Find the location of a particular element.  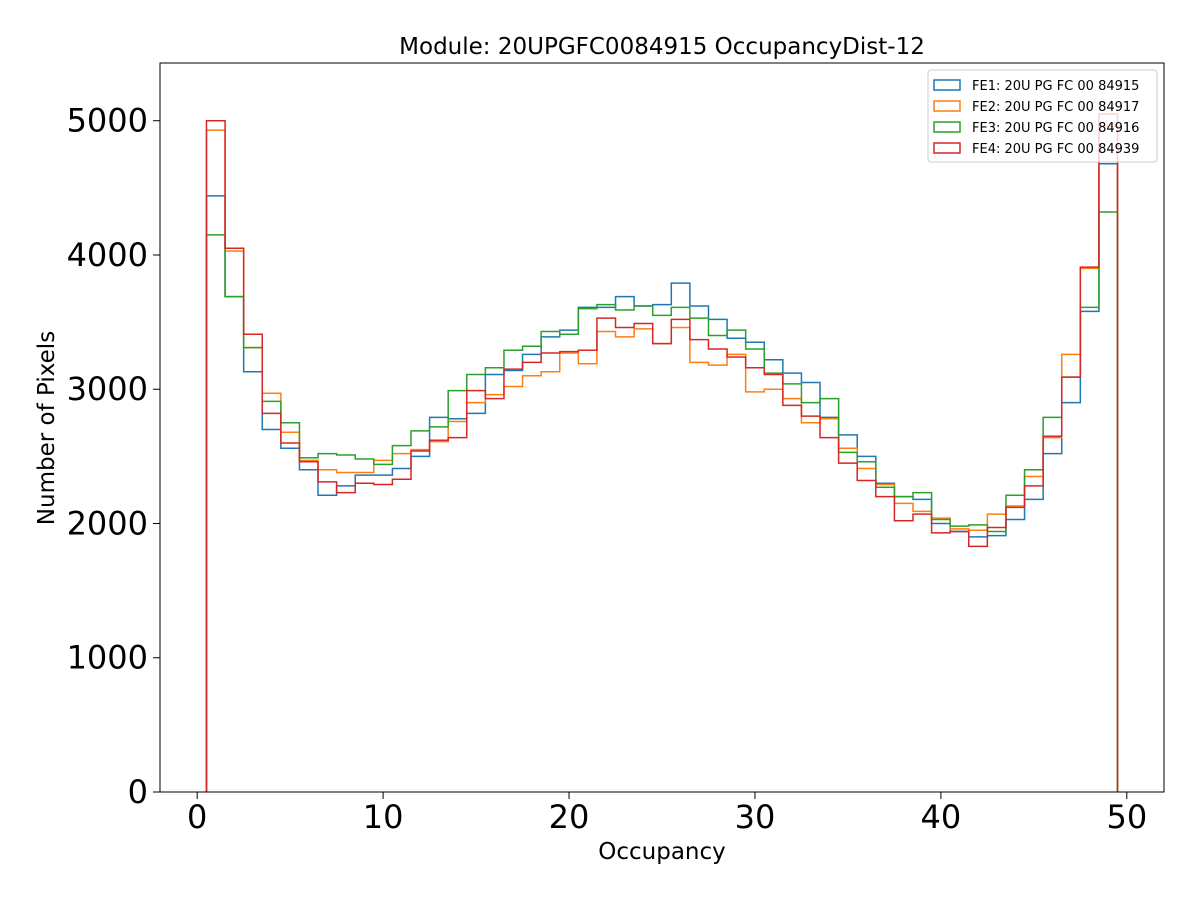

x-tick-label: 50 is located at coordinates (1126, 817).